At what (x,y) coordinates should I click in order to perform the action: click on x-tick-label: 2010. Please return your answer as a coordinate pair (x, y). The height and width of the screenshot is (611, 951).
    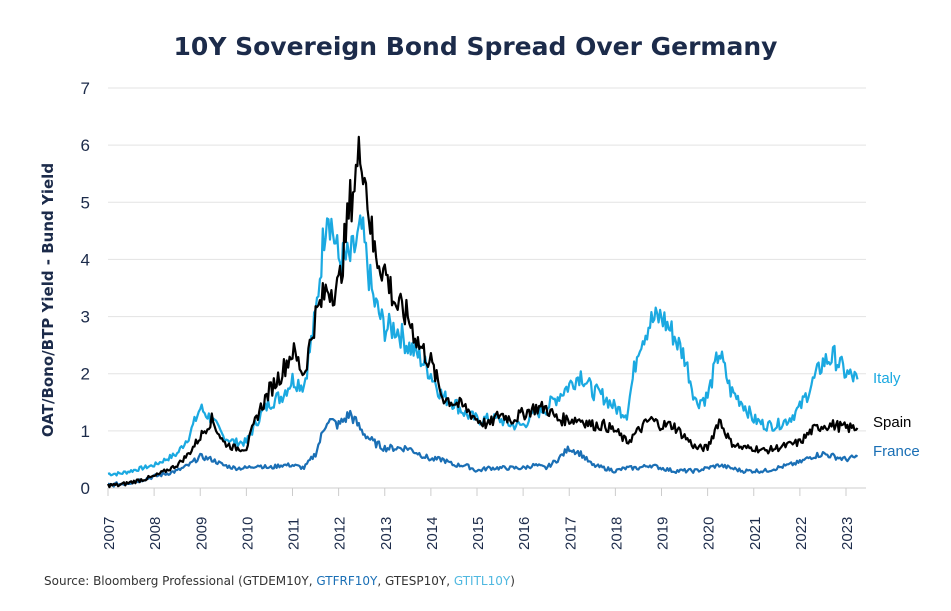
    Looking at the image, I should click on (247, 533).